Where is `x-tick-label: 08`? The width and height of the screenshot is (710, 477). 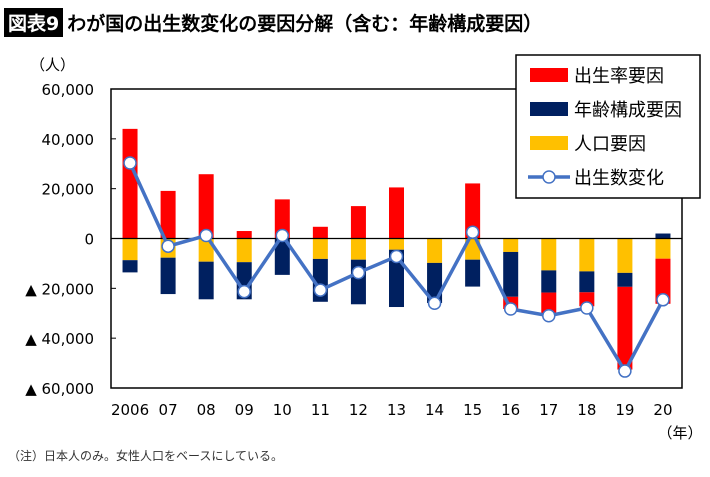
x-tick-label: 08 is located at coordinates (206, 410).